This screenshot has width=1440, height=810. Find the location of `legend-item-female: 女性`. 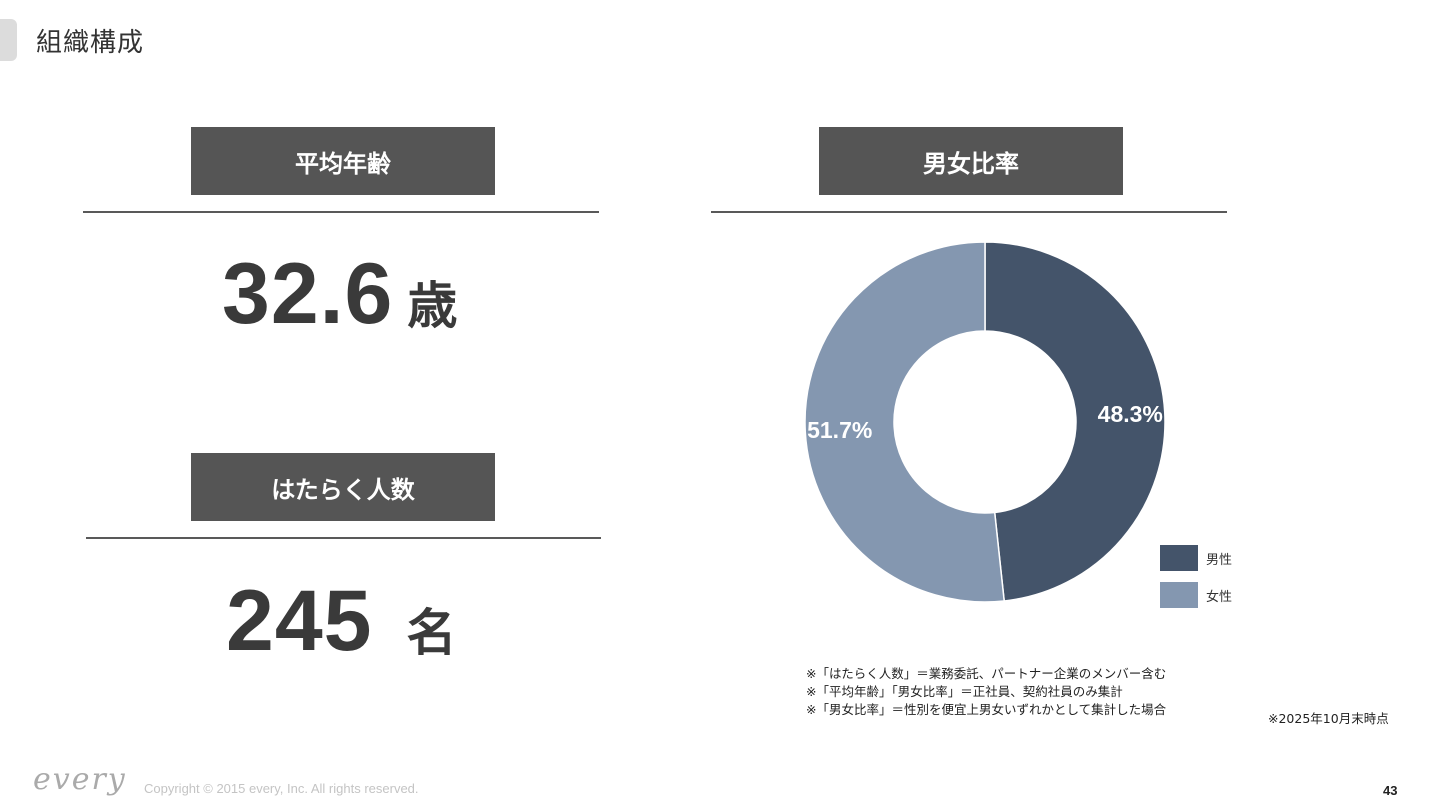

legend-item-female: 女性 is located at coordinates (1196, 595).